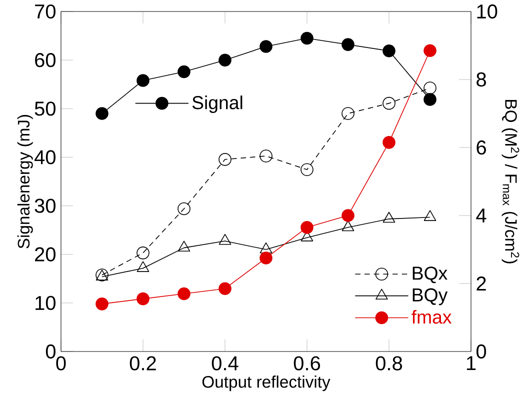 This screenshot has height=410, width=528. Describe the element at coordinates (45, 11) in the screenshot. I see `y-tick-label: 70` at that location.